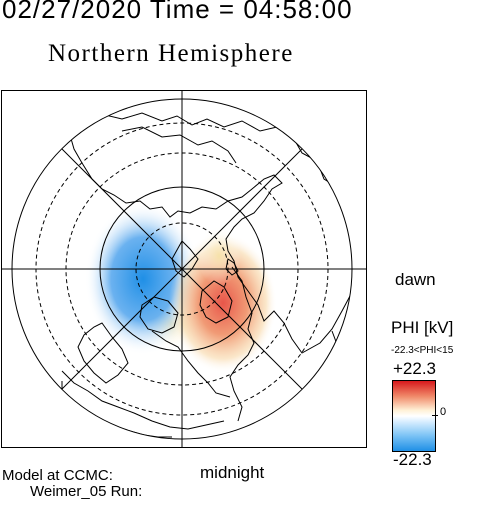 The height and width of the screenshot is (508, 484). What do you see at coordinates (422, 350) in the screenshot?
I see `colorbar-range: -22.3<PHI<15` at bounding box center [422, 350].